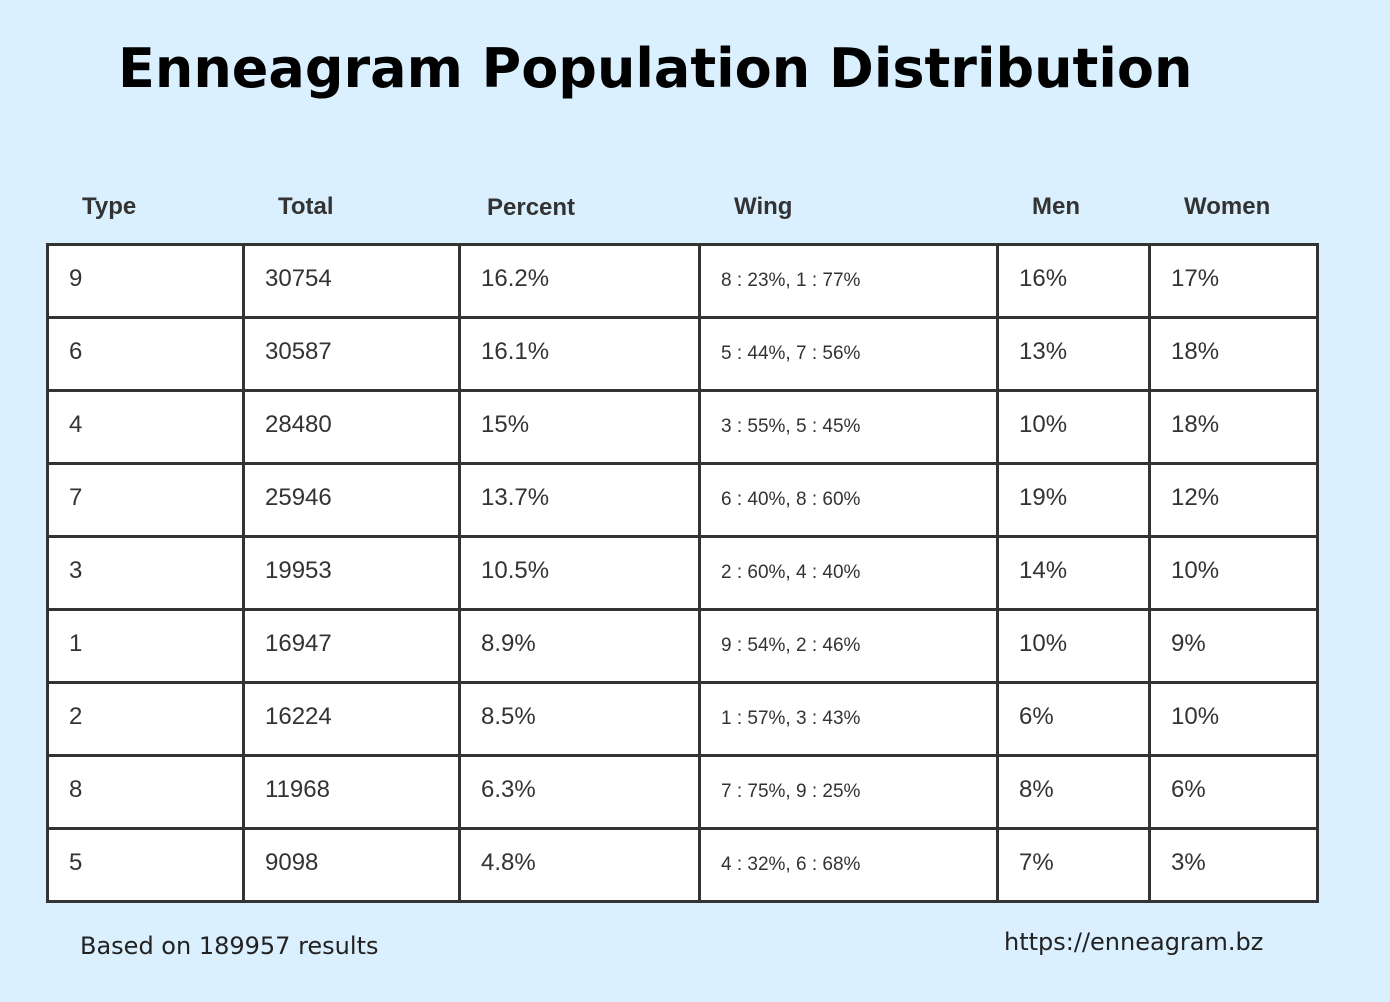  Describe the element at coordinates (76, 643) in the screenshot. I see `cell-value: 1` at that location.